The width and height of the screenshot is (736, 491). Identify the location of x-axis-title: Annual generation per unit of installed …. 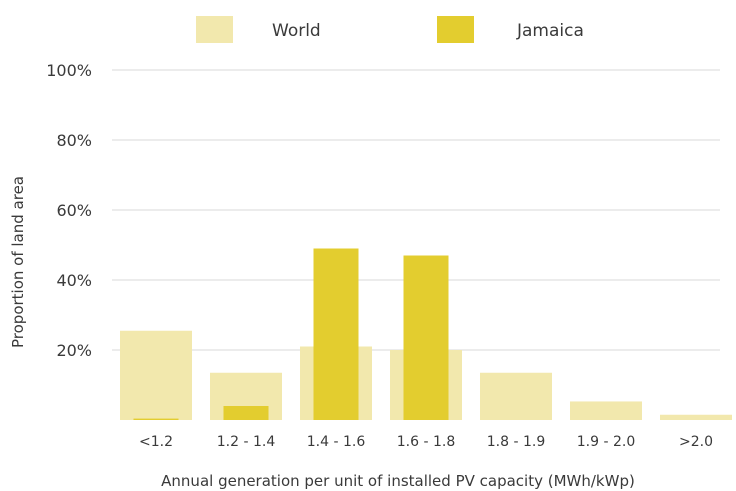
(398, 481).